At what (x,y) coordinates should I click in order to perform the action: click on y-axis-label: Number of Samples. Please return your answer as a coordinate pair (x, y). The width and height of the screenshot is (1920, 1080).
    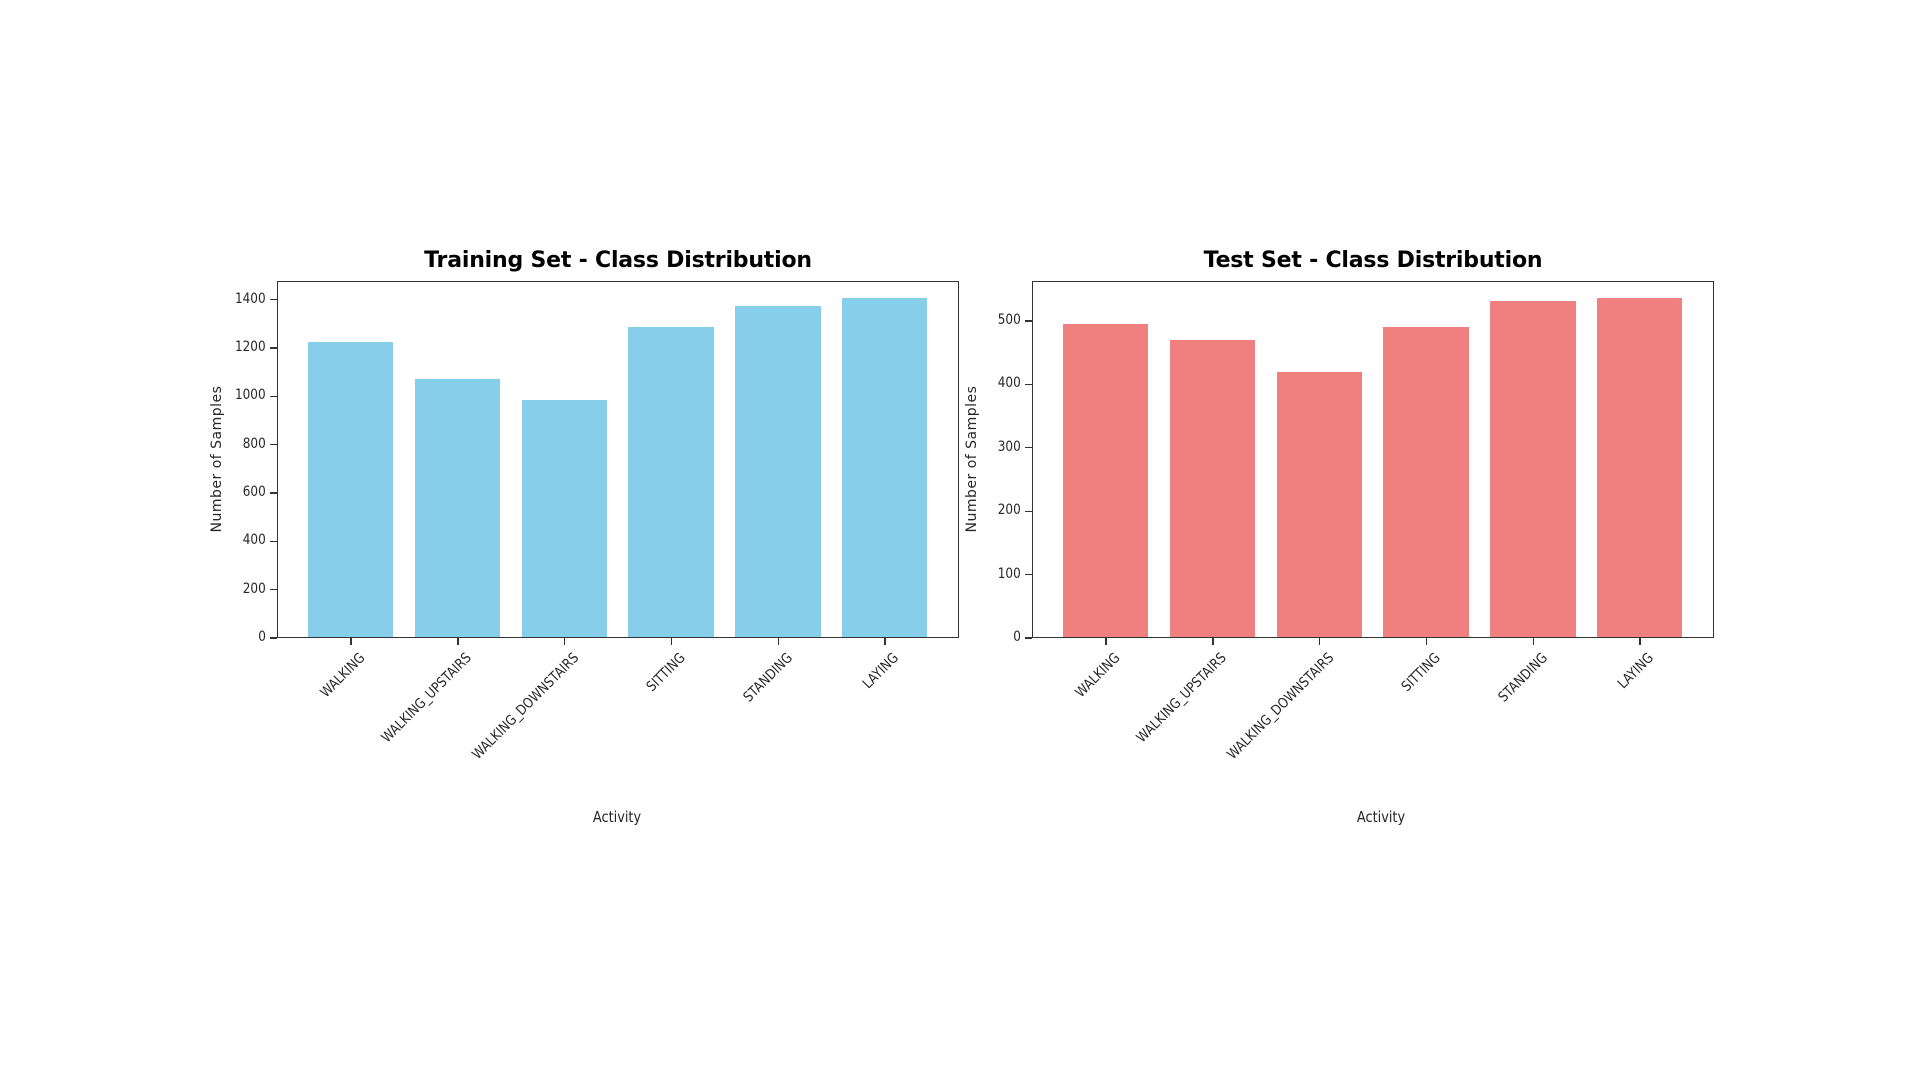
    Looking at the image, I should click on (972, 459).